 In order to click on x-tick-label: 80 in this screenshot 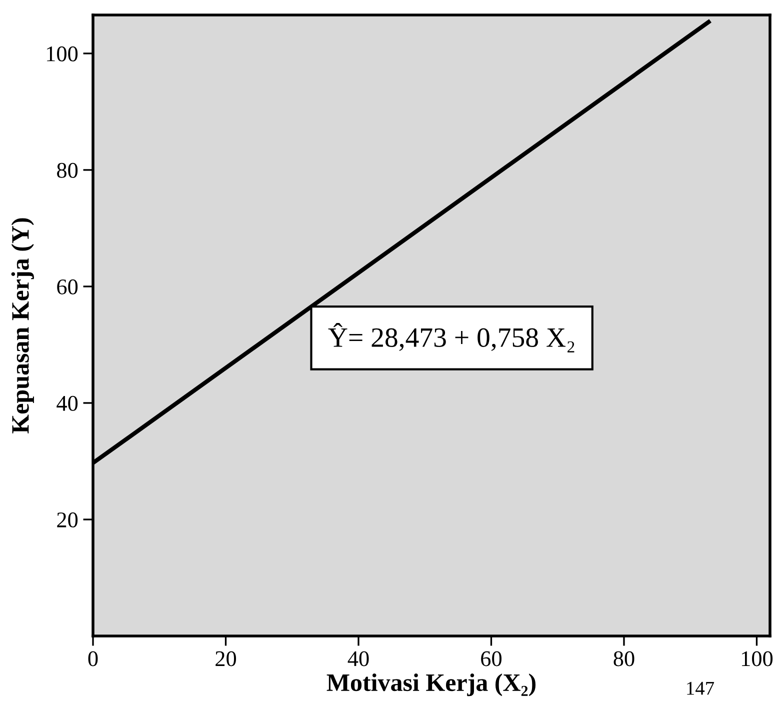, I will do `click(624, 658)`.